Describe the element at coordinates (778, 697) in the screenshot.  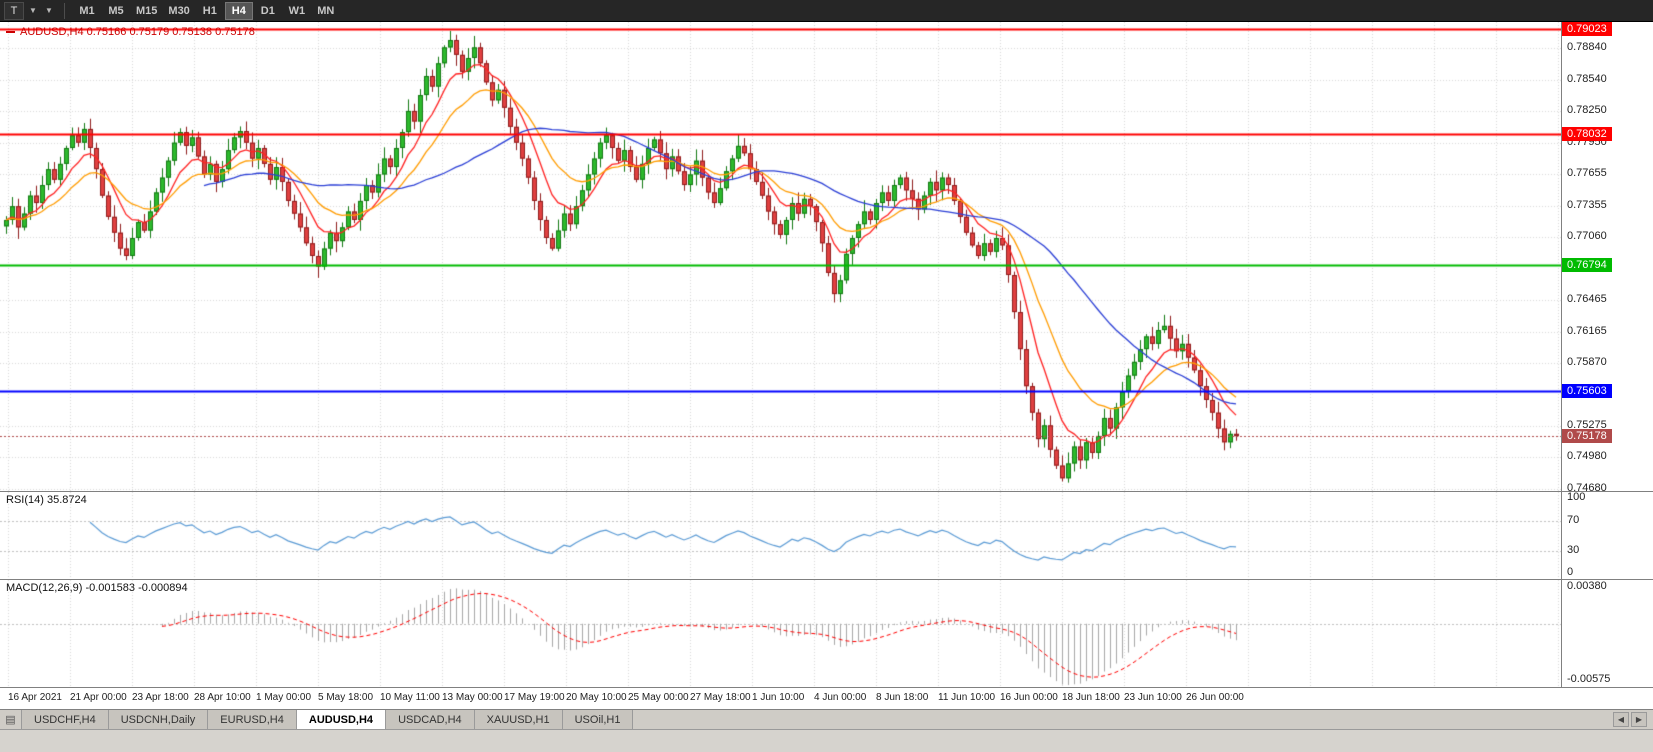
I see `time-axis-label: 1 Jun 10:00` at that location.